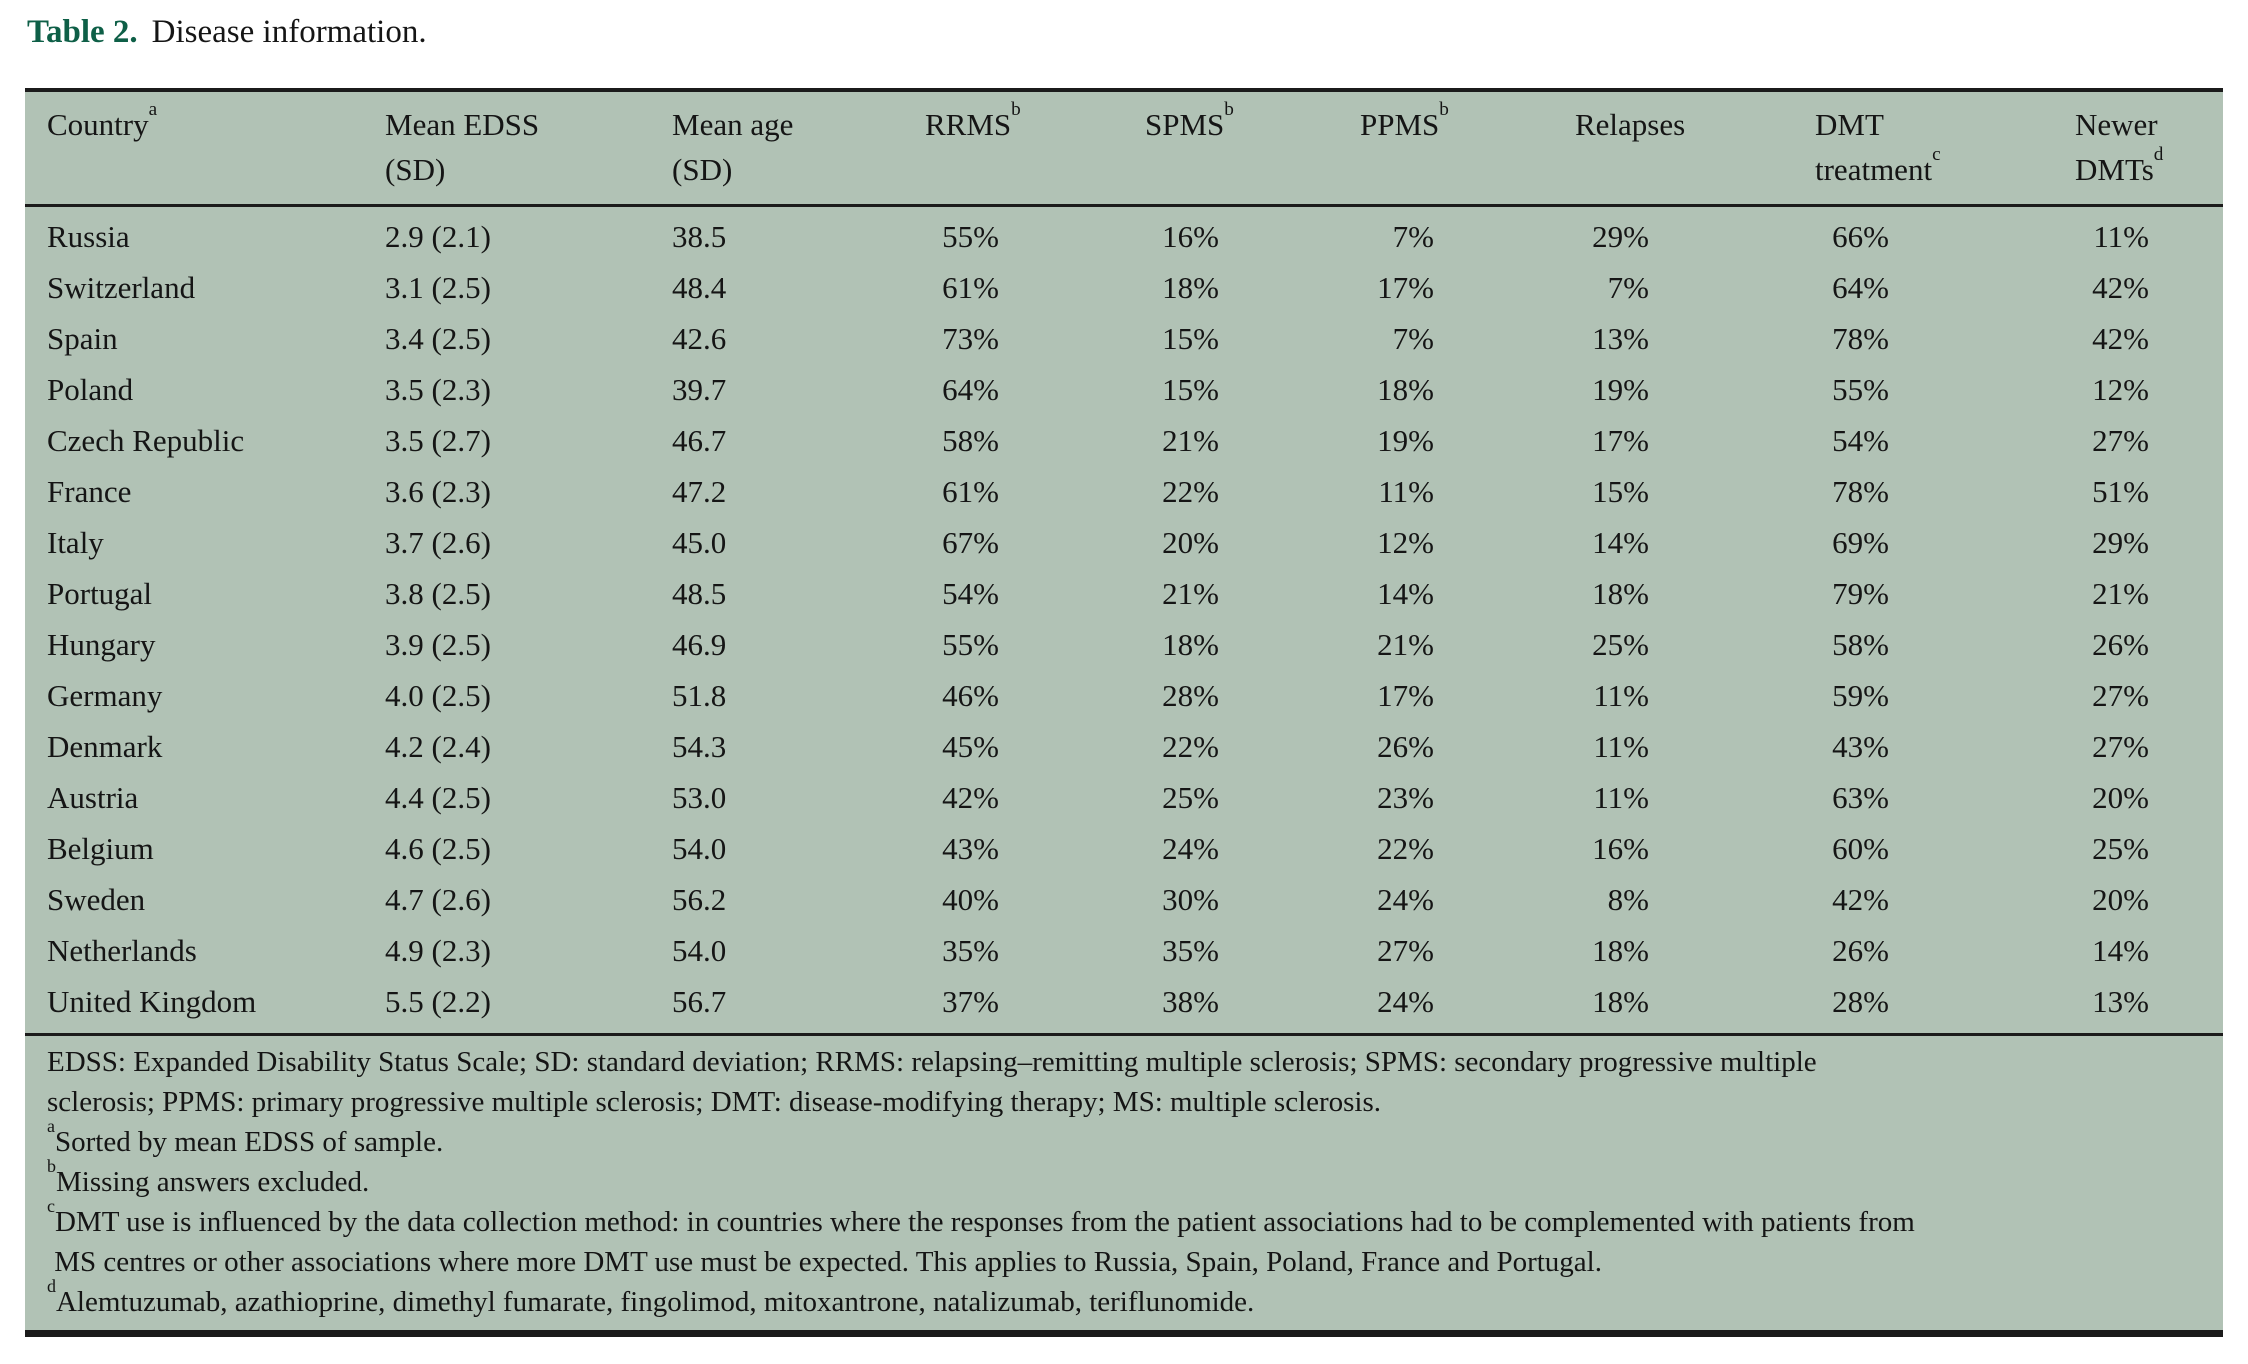 The height and width of the screenshot is (1364, 2248). What do you see at coordinates (1252, 440) in the screenshot?
I see `cell-spms: 21%` at bounding box center [1252, 440].